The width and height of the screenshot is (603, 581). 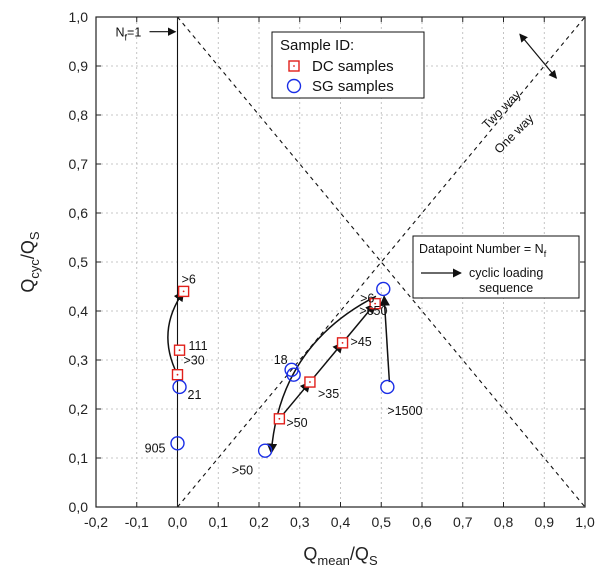 What do you see at coordinates (300, 522) in the screenshot?
I see `x-tick-label: 0,3` at bounding box center [300, 522].